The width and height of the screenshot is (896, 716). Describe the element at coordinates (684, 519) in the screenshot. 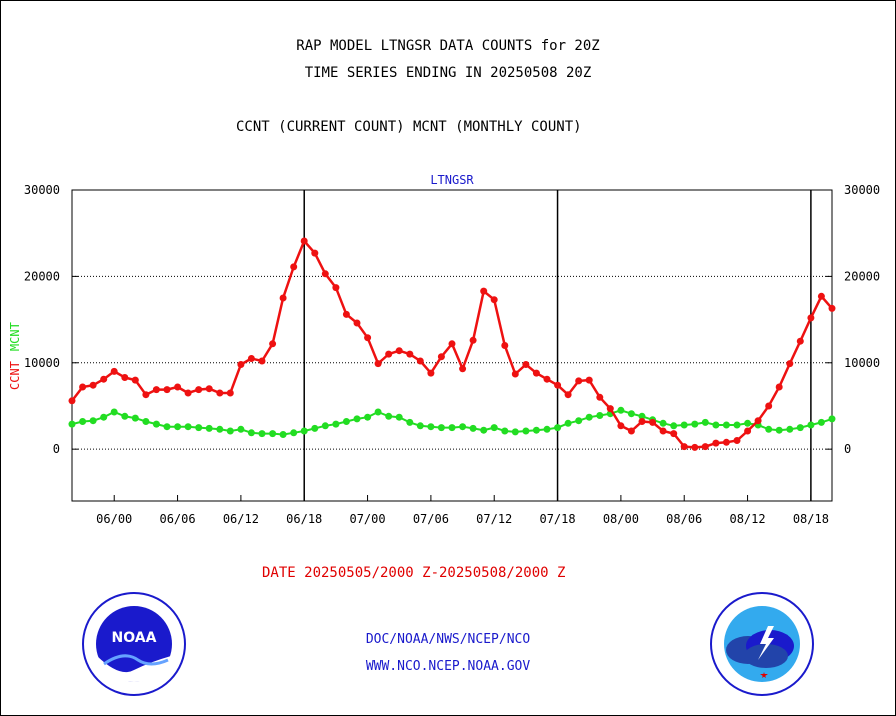

I see `x-tick-label: 08/06` at that location.